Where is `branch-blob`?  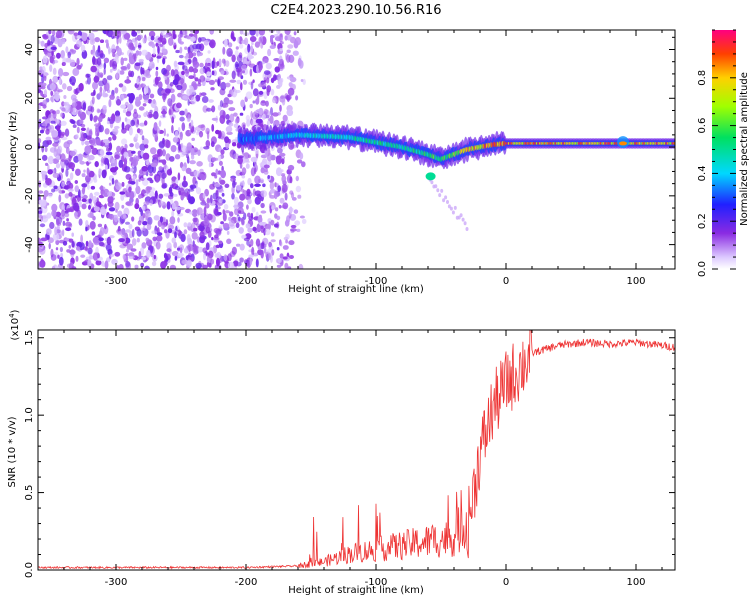 branch-blob is located at coordinates (463, 219).